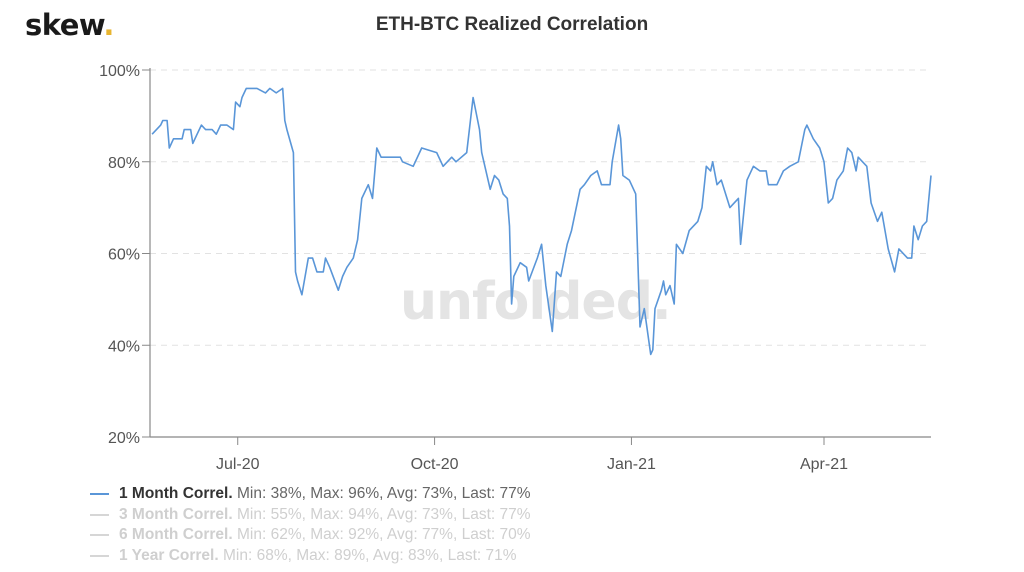 This screenshot has height=572, width=1024. I want to click on legend-series-name: 3 Month Correl, so click(174, 514).